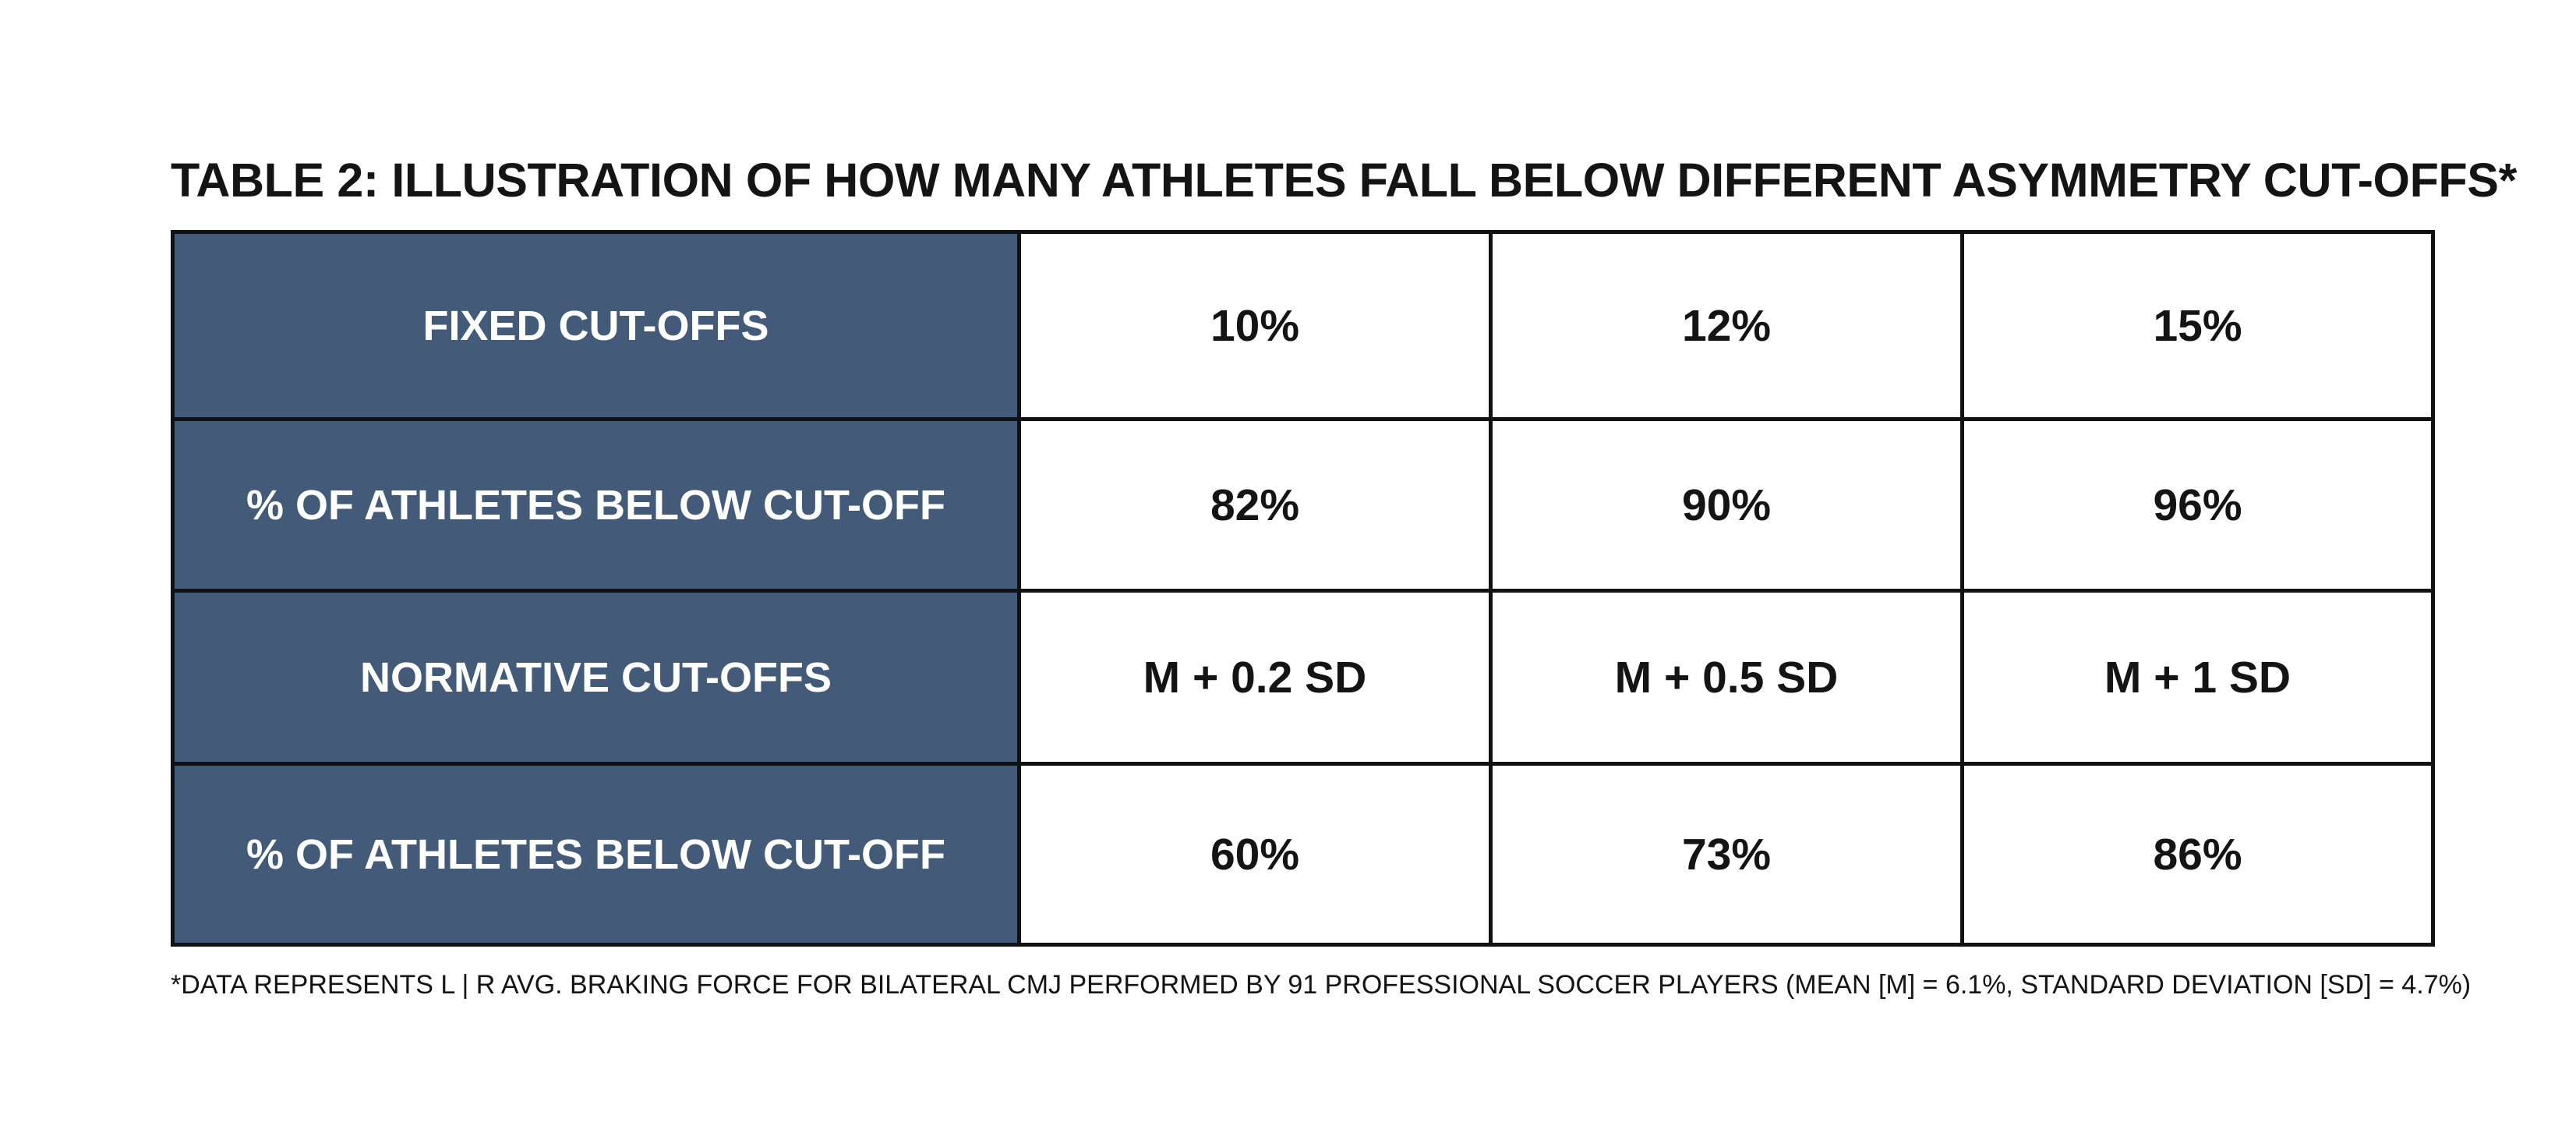 The image size is (2576, 1140). What do you see at coordinates (1726, 325) in the screenshot?
I see `table-cell: 12%` at bounding box center [1726, 325].